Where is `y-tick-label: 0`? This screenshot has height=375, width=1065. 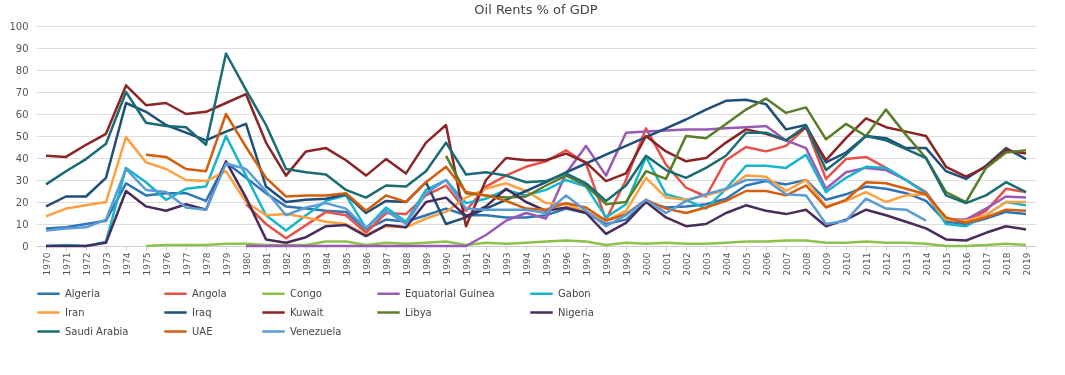
y-tick-label: 0 is located at coordinates (25, 246).